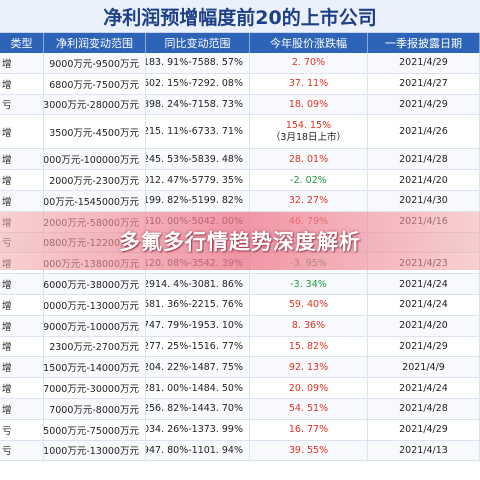 This screenshot has height=480, width=480. Describe the element at coordinates (309, 388) in the screenshot. I see `cell-price-change: 20. 09%` at that location.